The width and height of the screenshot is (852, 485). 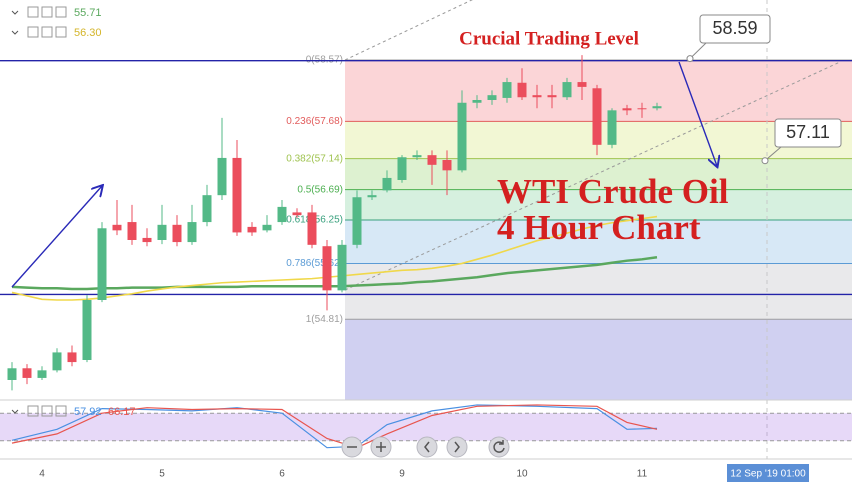 What do you see at coordinates (457, 447) in the screenshot?
I see `scroll-right-button` at bounding box center [457, 447].